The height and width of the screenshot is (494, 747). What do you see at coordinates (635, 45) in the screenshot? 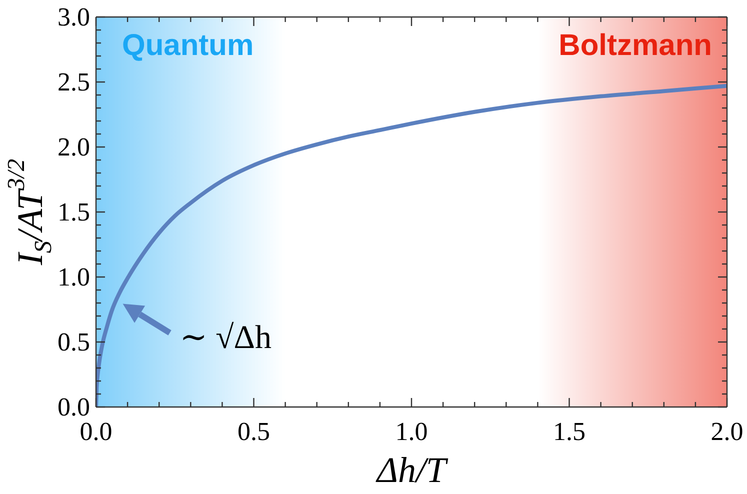
I see `band-label: Boltzmann` at bounding box center [635, 45].